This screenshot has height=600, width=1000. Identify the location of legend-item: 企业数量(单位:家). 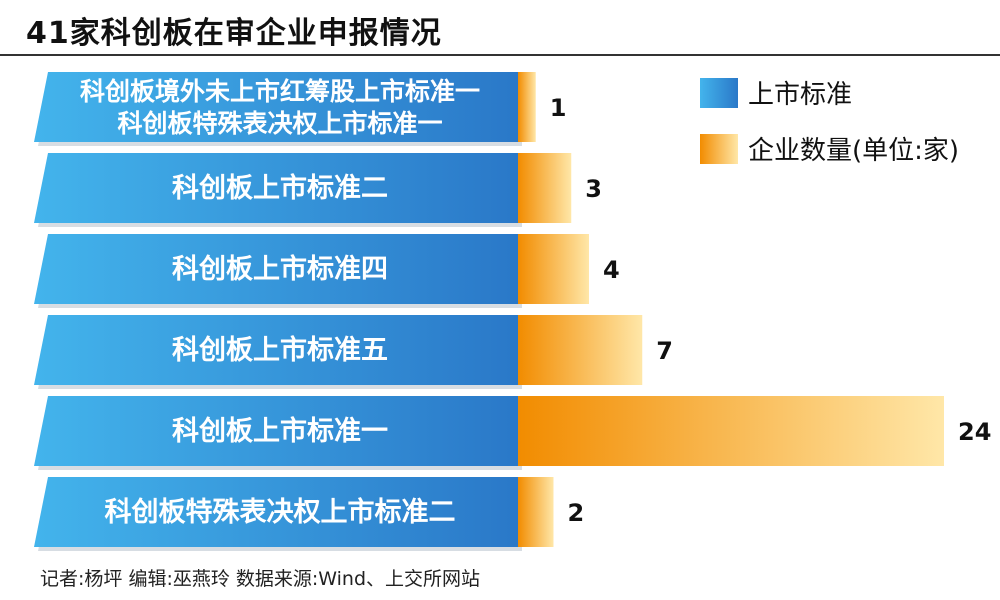
(829, 150).